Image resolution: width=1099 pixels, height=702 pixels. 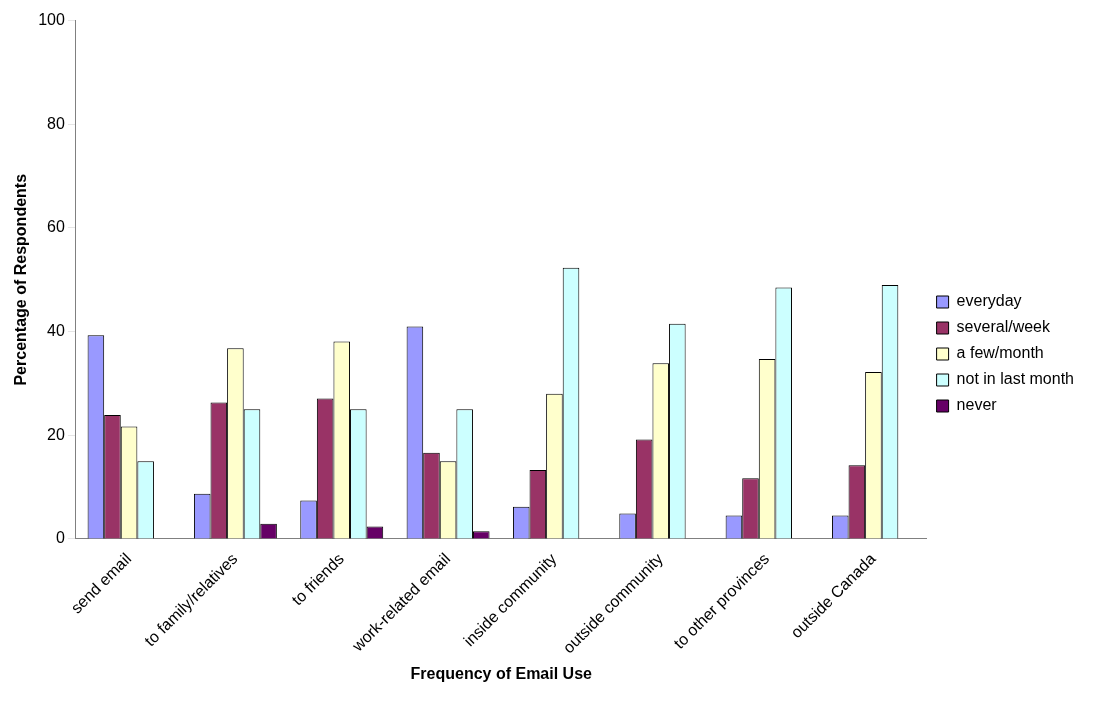 I want to click on legend-label: not in last month, so click(x=1015, y=379).